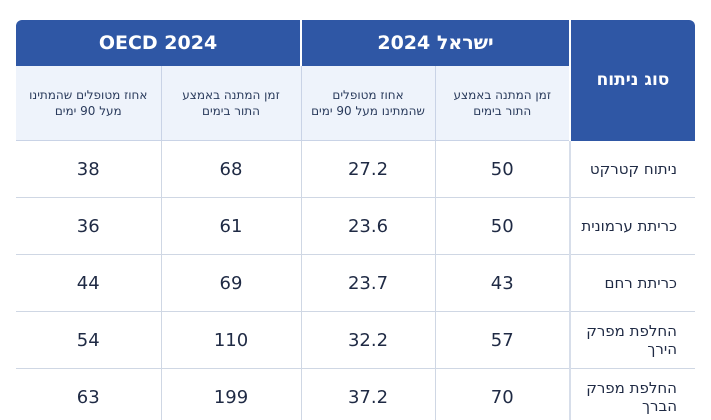 Image resolution: width=711 pixels, height=420 pixels. Describe the element at coordinates (368, 340) in the screenshot. I see `israel-over-90-cell: 32.2` at that location.